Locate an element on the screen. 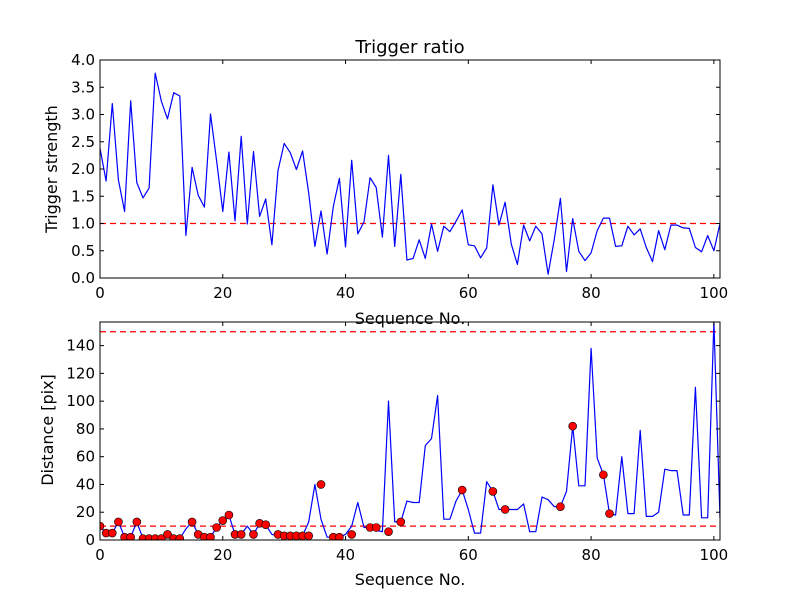 Image resolution: width=800 pixels, height=600 pixels. y-tick-label: 100 is located at coordinates (80, 401).